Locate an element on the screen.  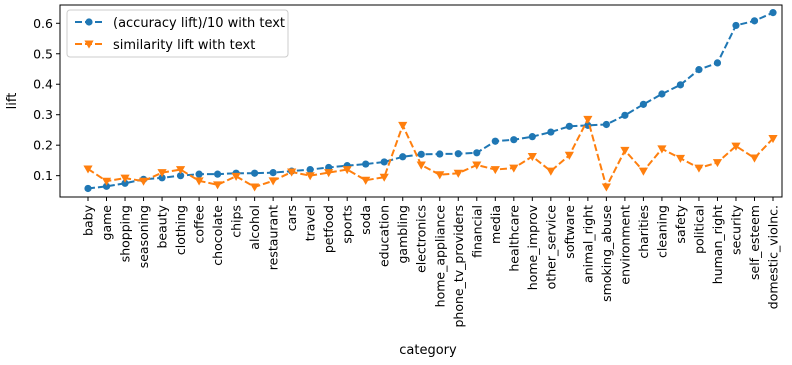
x-tick-label-37: domestic_violnc. is located at coordinates (773, 257).